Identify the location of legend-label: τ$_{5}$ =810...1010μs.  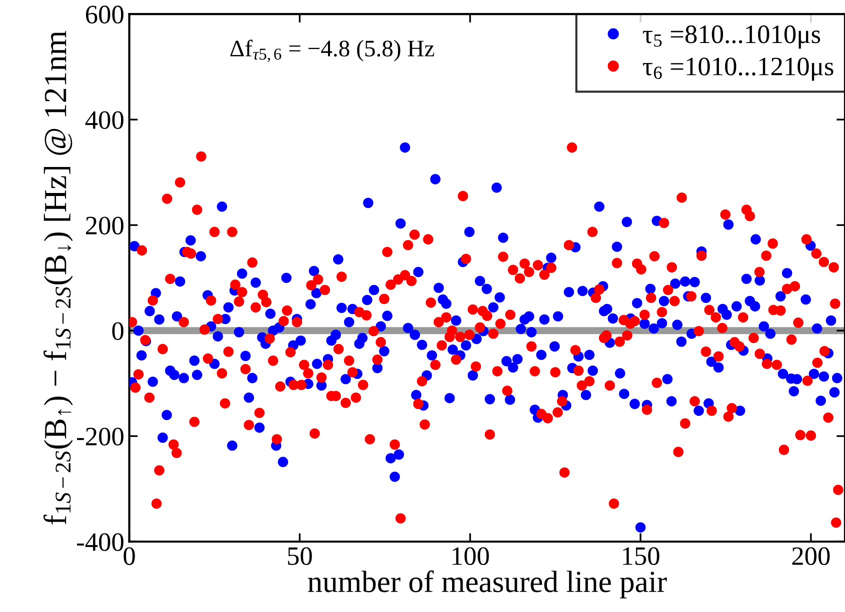
(731, 37).